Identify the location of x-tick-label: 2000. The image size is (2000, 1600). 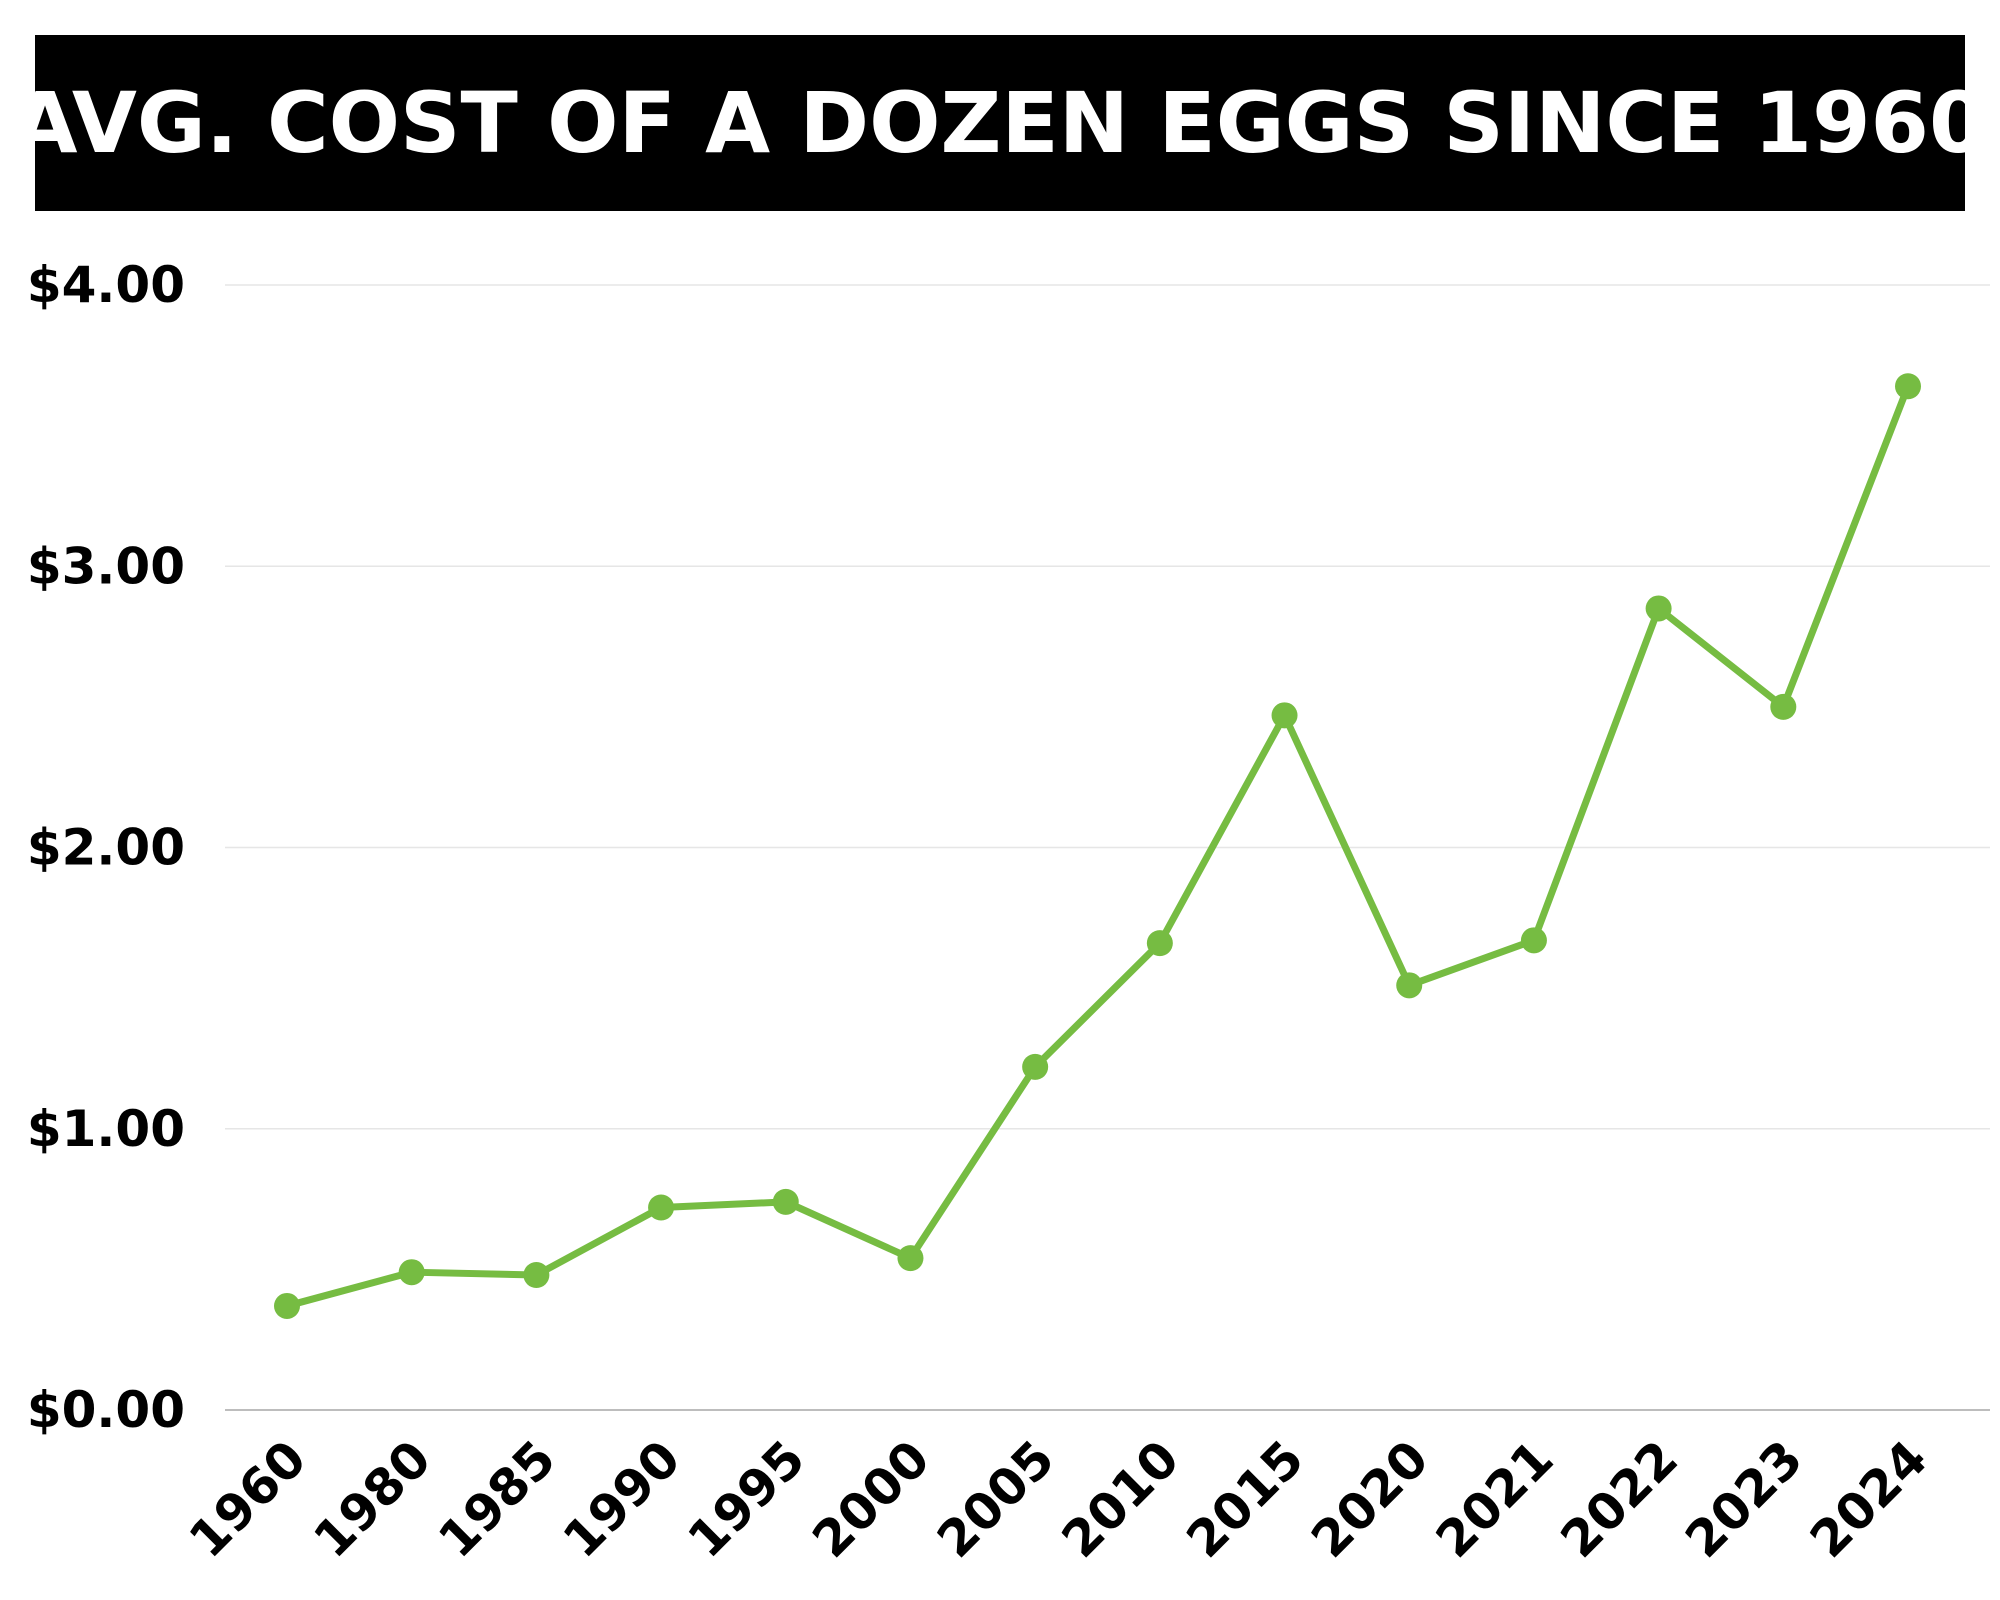
(871, 1498).